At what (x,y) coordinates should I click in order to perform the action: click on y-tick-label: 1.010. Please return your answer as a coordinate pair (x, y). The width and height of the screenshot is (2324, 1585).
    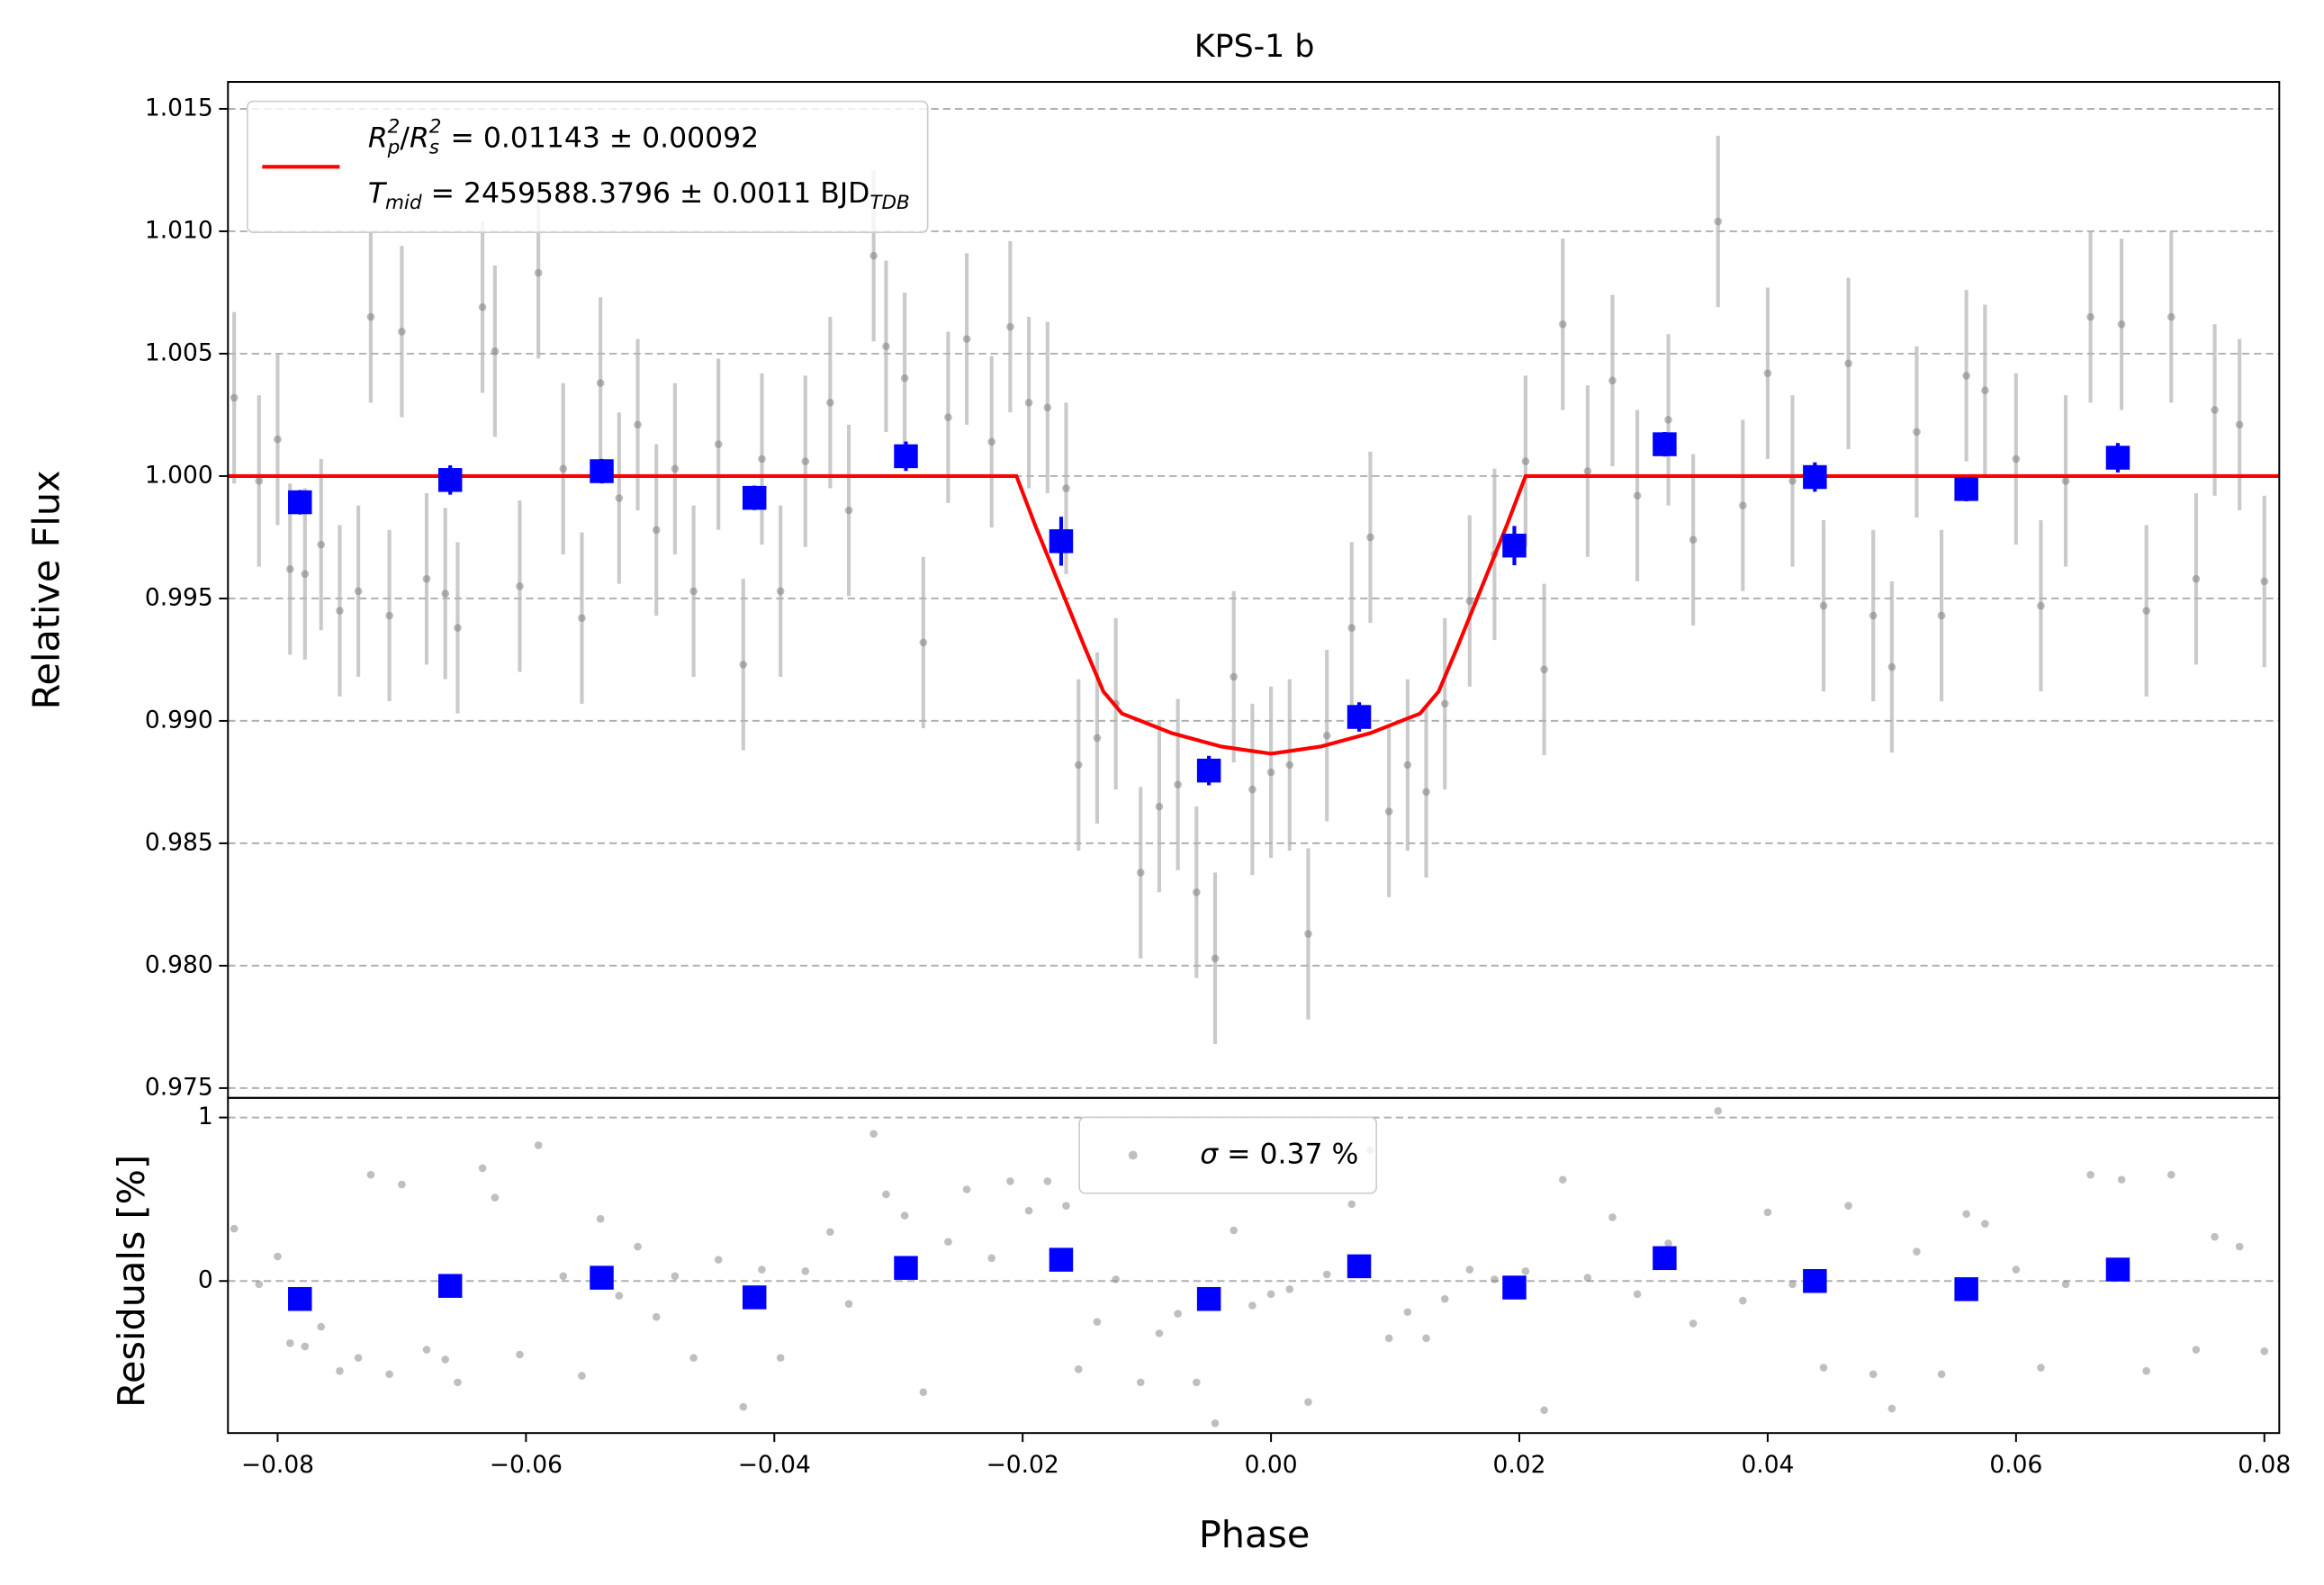
    Looking at the image, I should click on (179, 230).